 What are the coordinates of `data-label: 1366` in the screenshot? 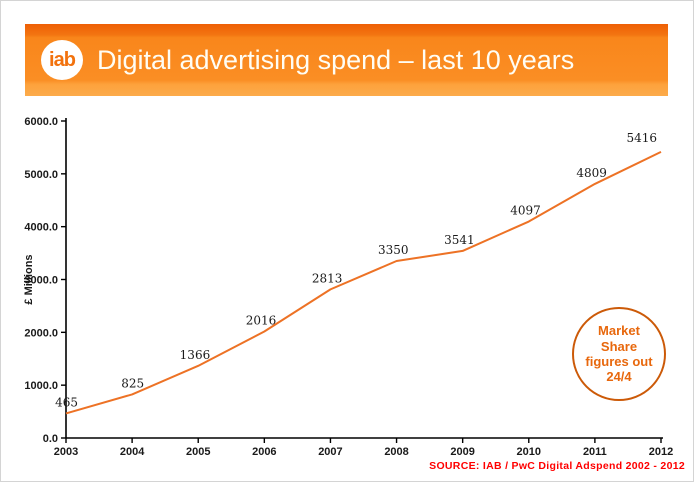 It's located at (195, 355).